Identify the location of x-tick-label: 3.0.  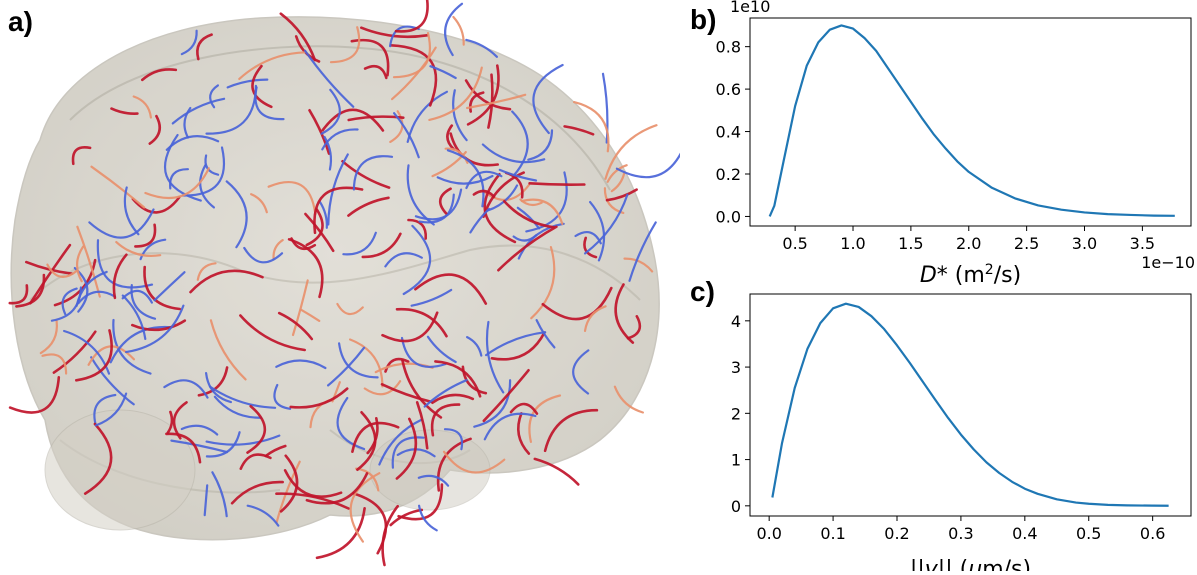
(1084, 243).